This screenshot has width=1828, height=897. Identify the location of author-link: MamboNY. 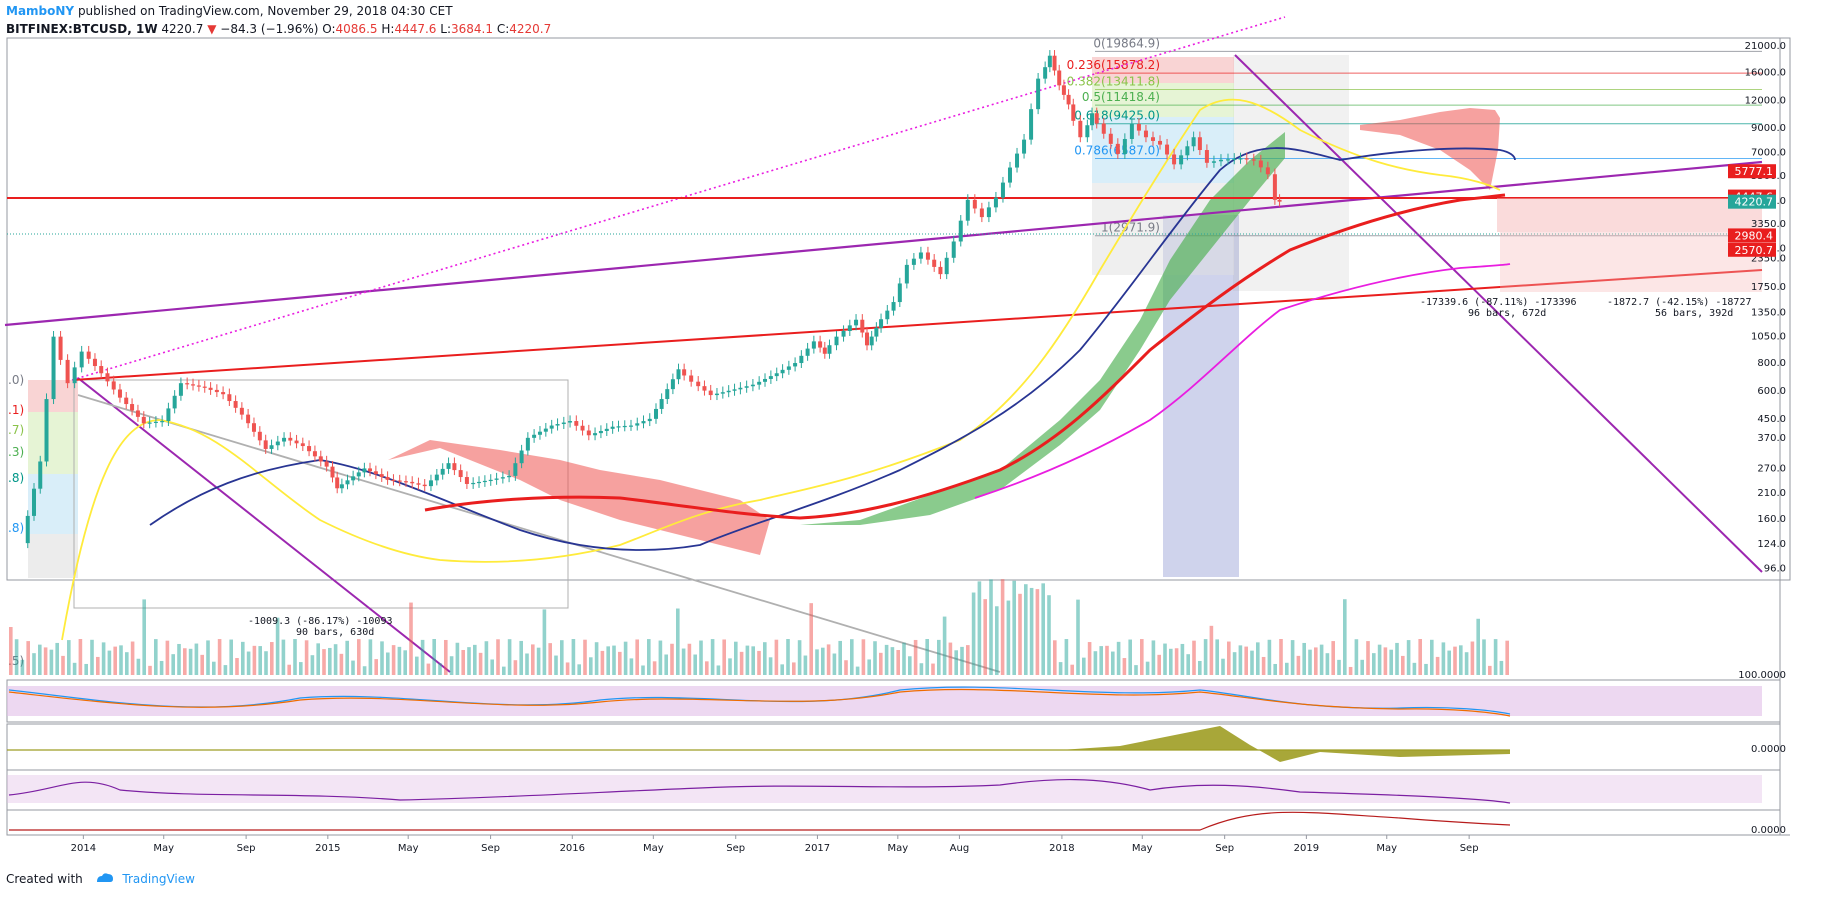
(40, 11).